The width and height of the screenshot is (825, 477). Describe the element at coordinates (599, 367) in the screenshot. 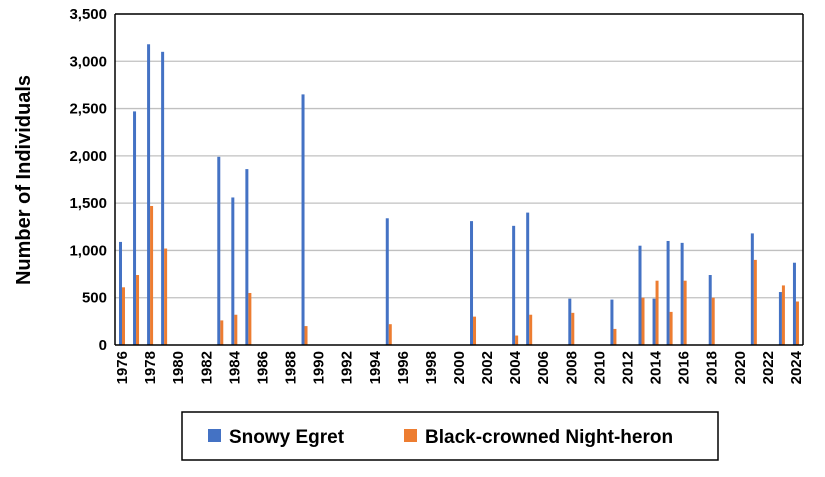

I see `x-tick-label: 2010` at that location.